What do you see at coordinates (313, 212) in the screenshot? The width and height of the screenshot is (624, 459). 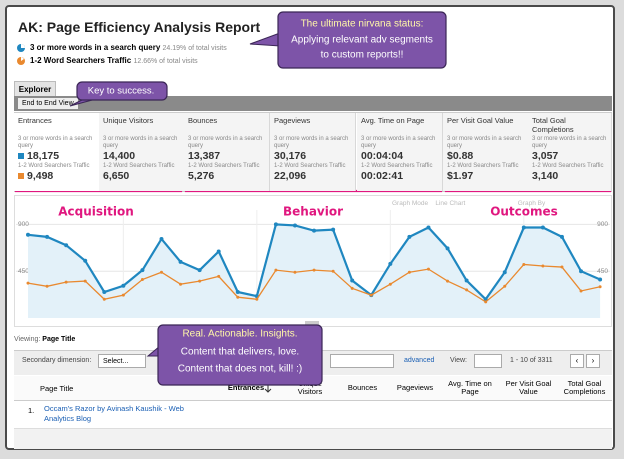 I see `group-label: Behavior` at bounding box center [313, 212].